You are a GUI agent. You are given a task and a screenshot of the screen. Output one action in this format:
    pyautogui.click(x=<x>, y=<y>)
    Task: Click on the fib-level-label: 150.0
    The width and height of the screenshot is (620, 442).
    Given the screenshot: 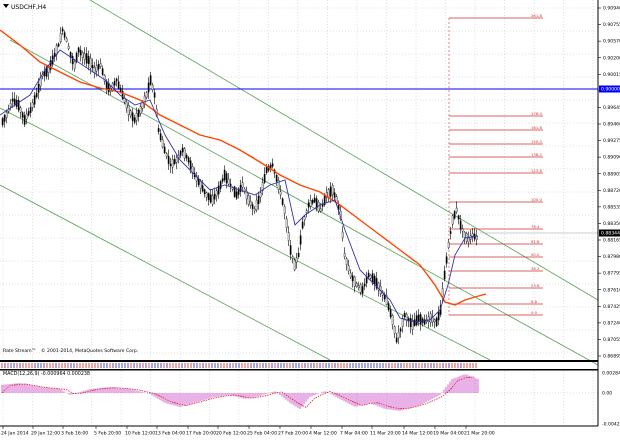 What is the action you would take?
    pyautogui.click(x=536, y=141)
    